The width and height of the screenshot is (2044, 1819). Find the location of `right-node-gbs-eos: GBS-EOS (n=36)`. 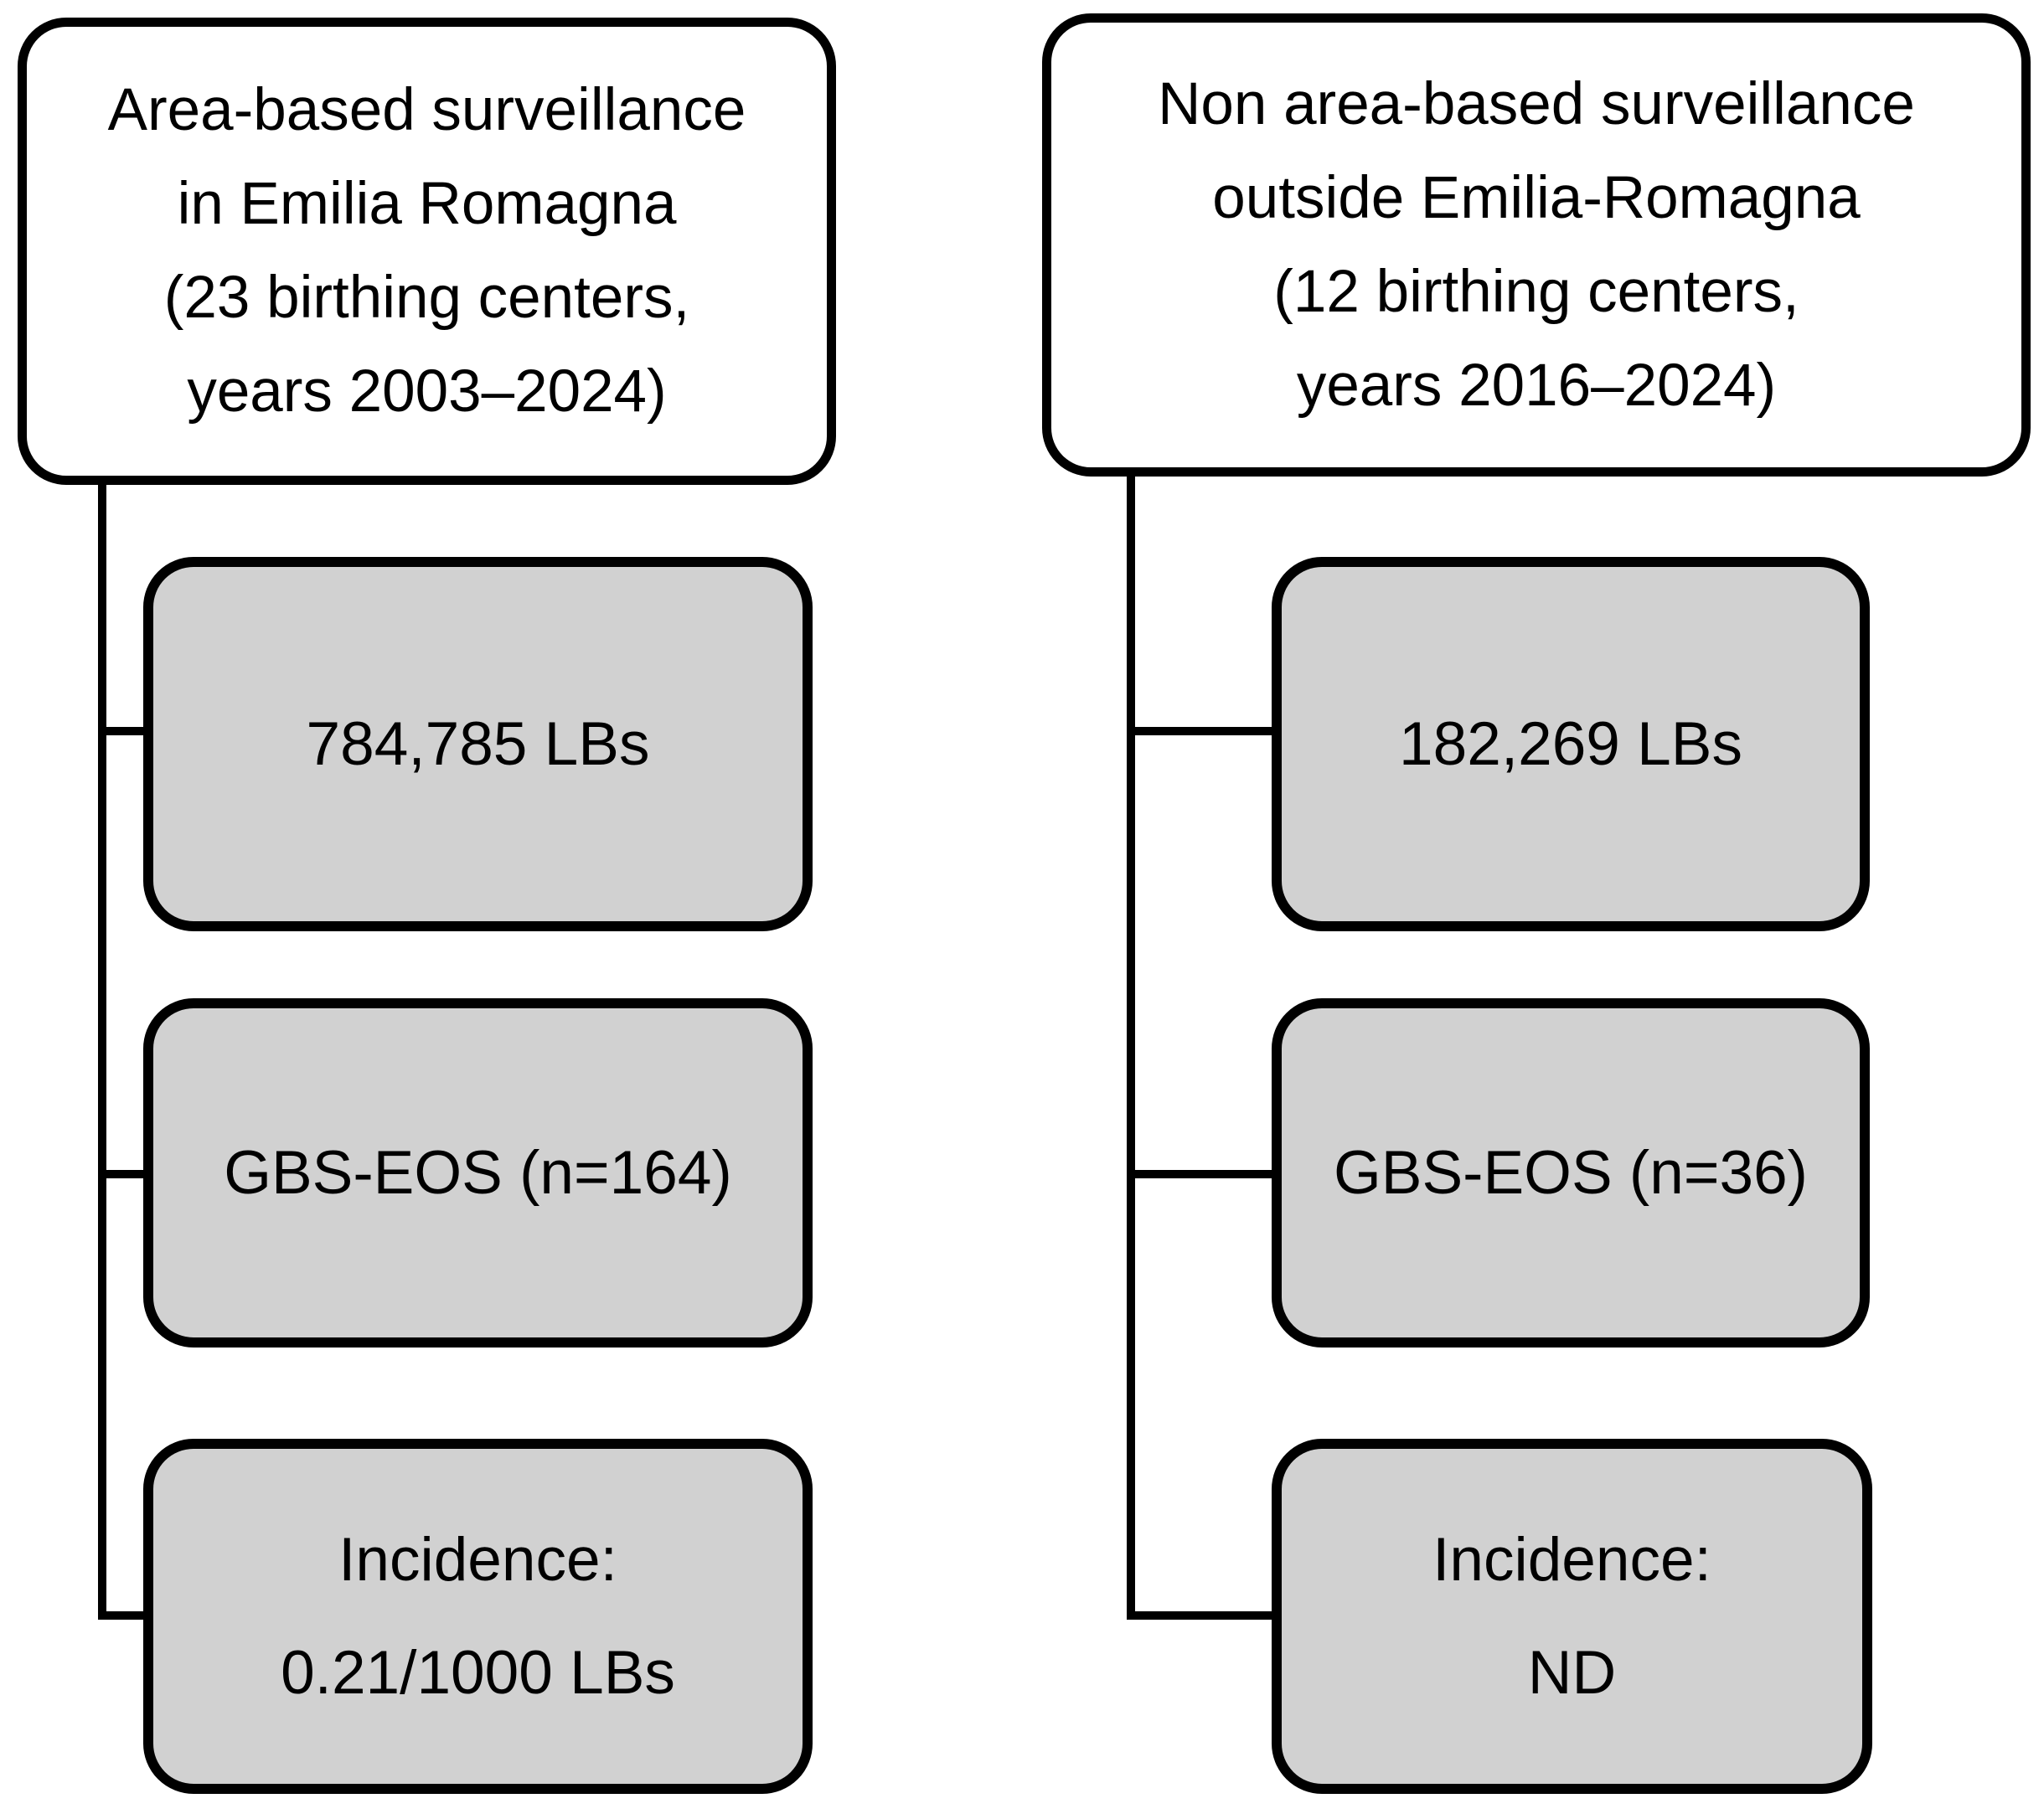

right-node-gbs-eos: GBS-EOS (n=36) is located at coordinates (1571, 1173).